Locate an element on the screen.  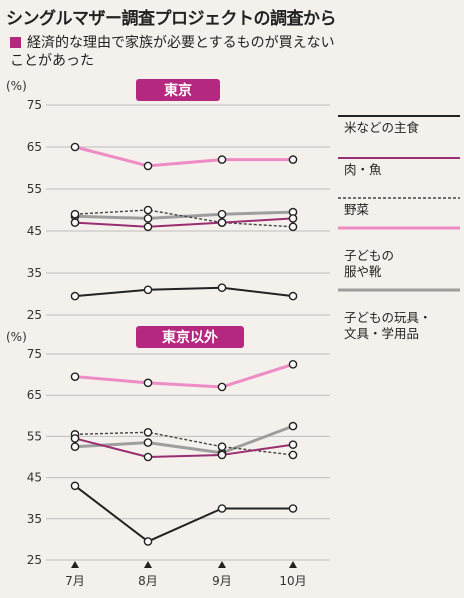
x-tick-label: 7月 is located at coordinates (75, 581).